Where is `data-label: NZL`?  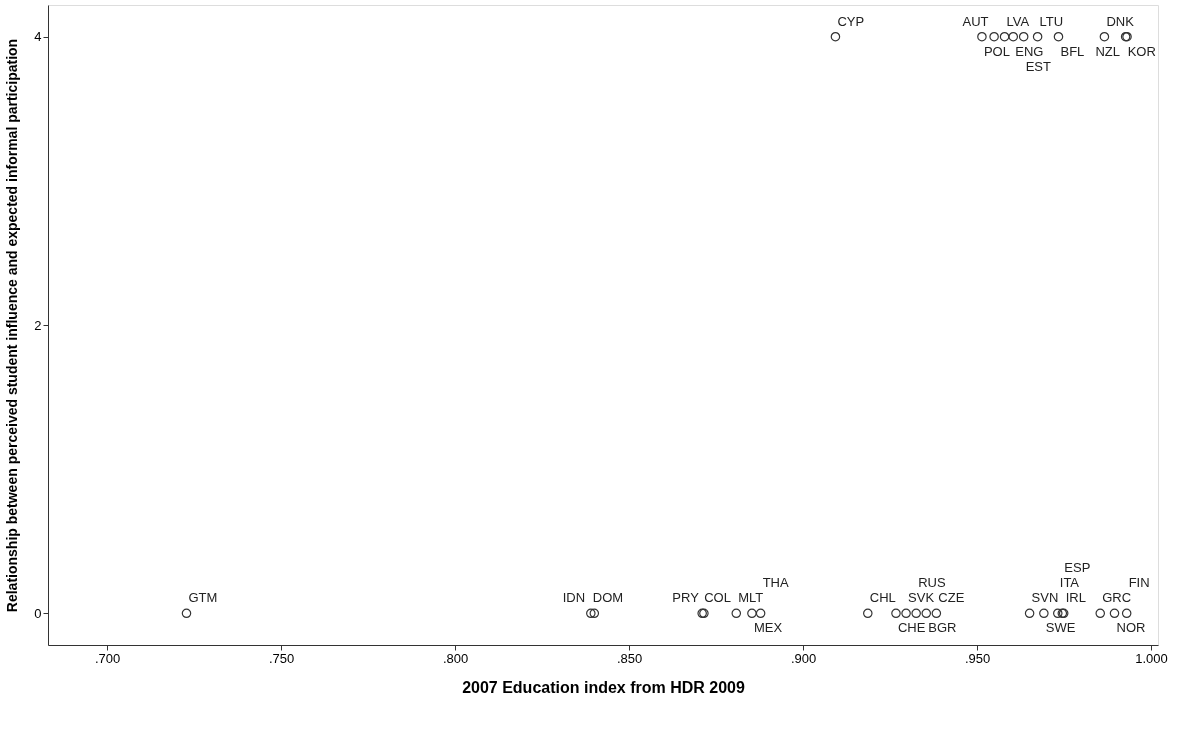 data-label: NZL is located at coordinates (1107, 51).